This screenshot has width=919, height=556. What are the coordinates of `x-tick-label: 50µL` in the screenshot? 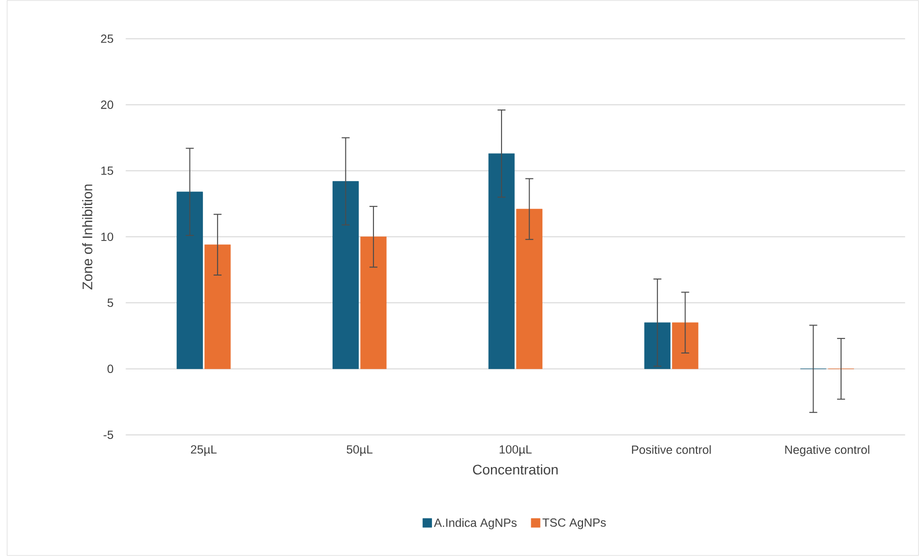 It's located at (359, 450).